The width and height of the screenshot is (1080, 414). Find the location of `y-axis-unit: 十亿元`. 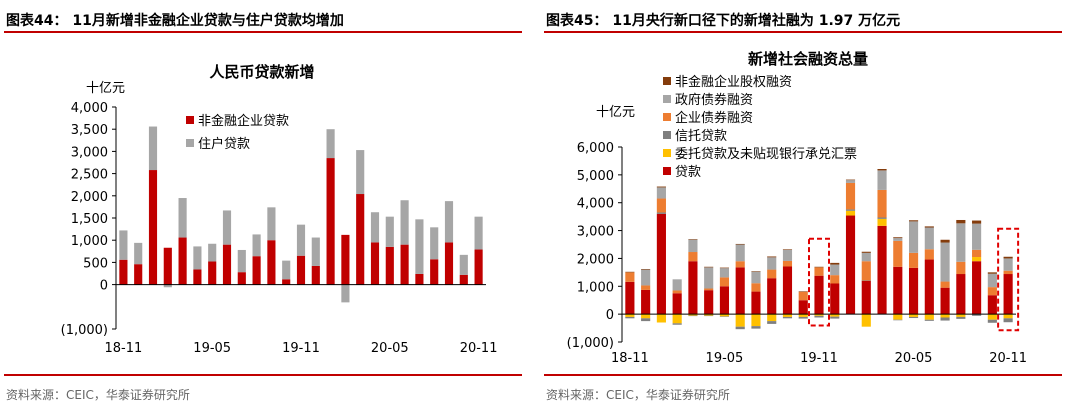

y-axis-unit: 十亿元 is located at coordinates (615, 112).